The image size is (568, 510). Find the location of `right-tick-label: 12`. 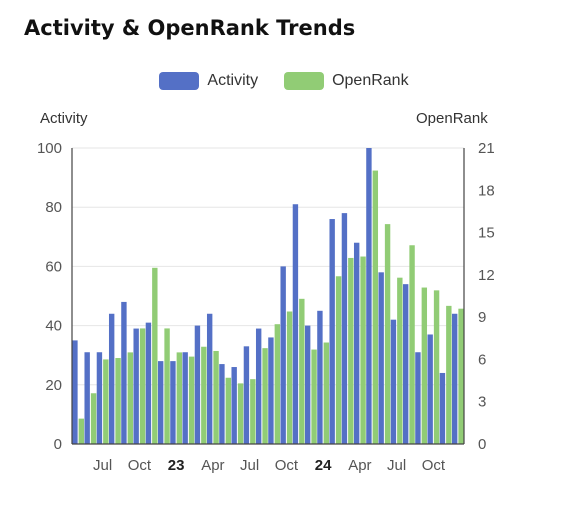

right-tick-label: 12 is located at coordinates (486, 275).